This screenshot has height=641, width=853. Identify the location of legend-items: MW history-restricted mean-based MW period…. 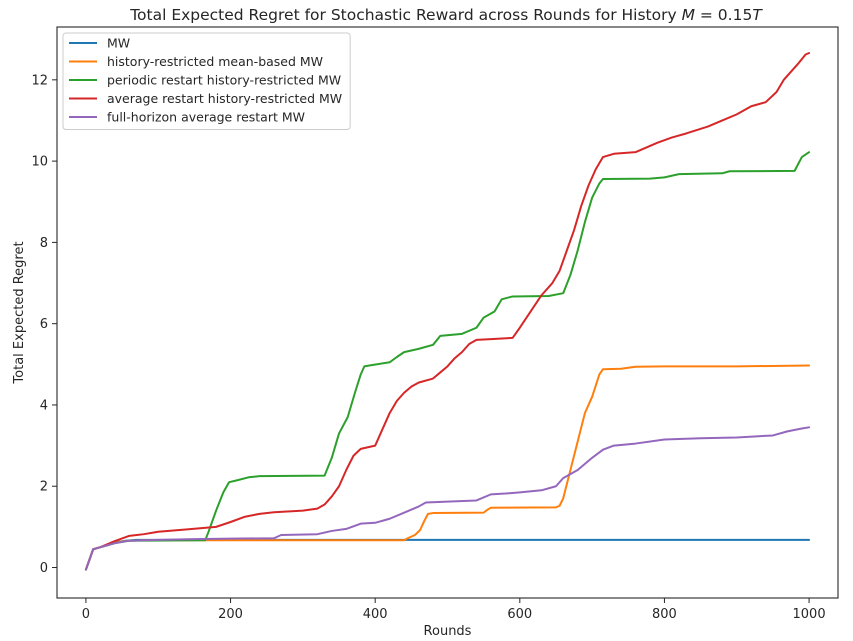
(205, 80).